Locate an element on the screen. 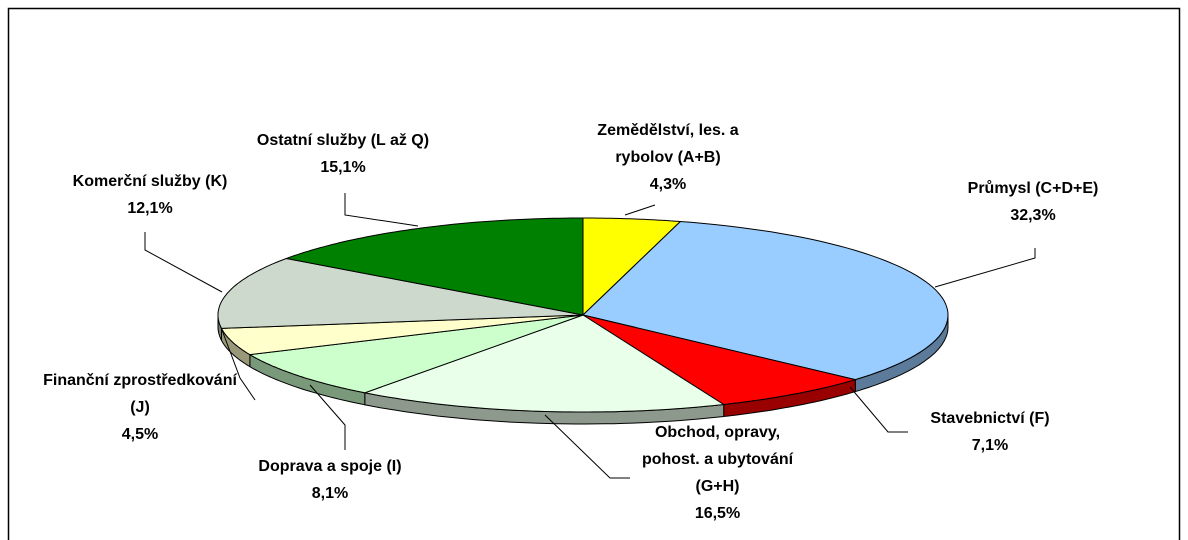 This screenshot has height=540, width=1188. value-label: 12,1% is located at coordinates (150, 208).